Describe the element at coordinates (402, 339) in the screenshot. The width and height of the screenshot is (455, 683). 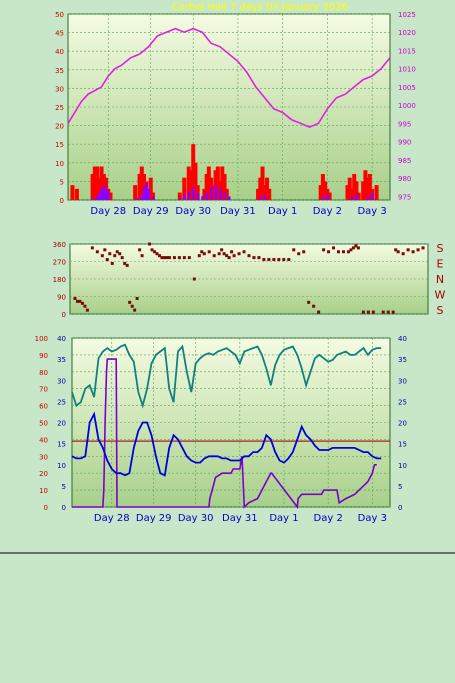
I see `y-tick-right: 40` at that location.